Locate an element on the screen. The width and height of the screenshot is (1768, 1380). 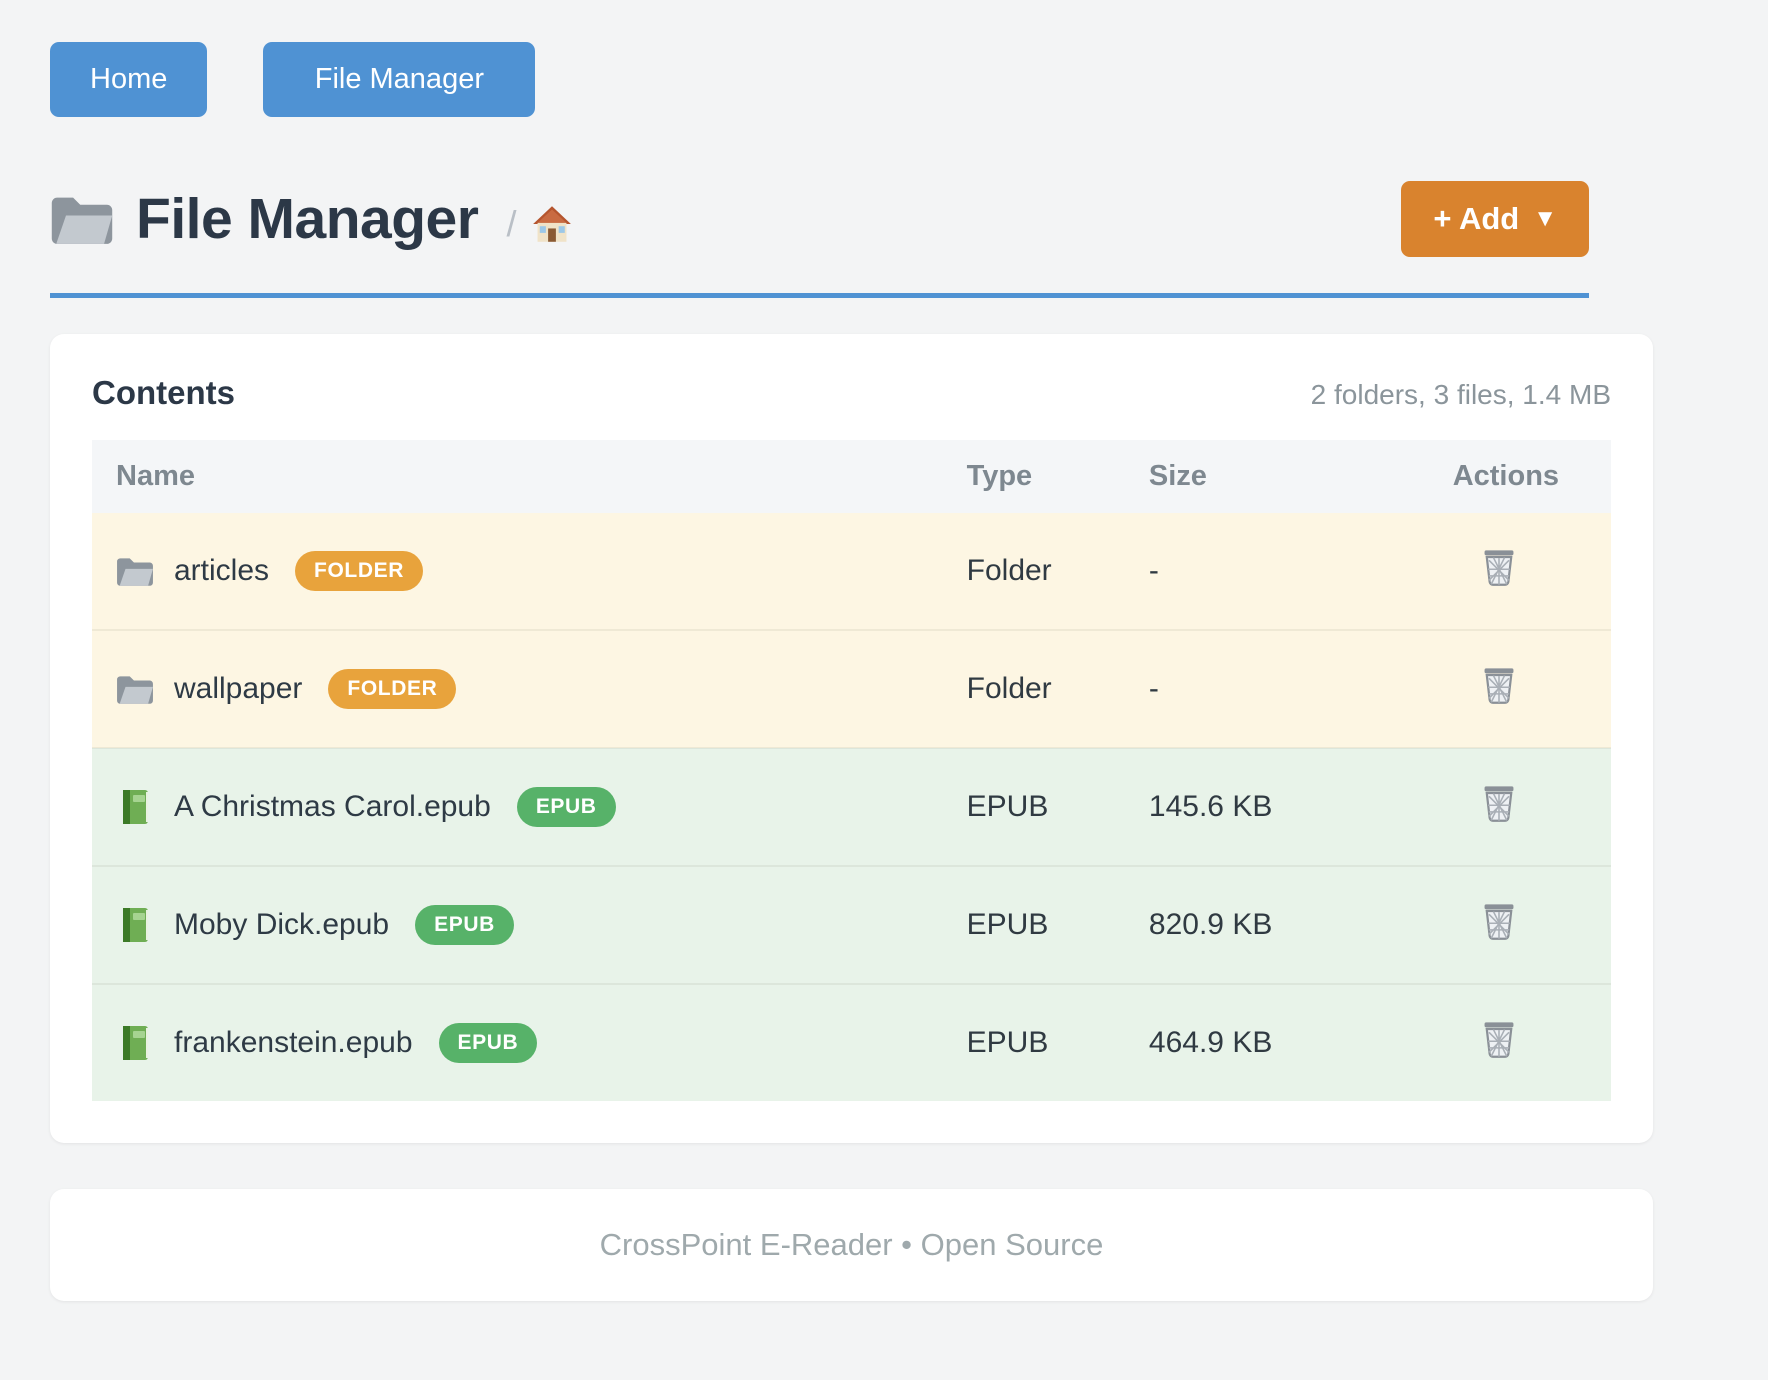
file-table-head: Name Type Size Actions is located at coordinates (851, 476).